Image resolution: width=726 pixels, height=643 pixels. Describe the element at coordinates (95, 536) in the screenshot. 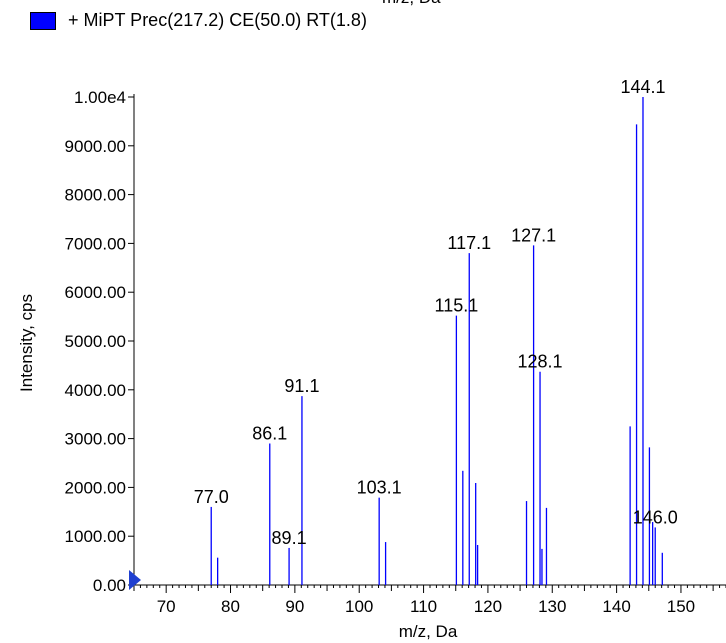

I see `y-tick-label: 1000.00` at that location.